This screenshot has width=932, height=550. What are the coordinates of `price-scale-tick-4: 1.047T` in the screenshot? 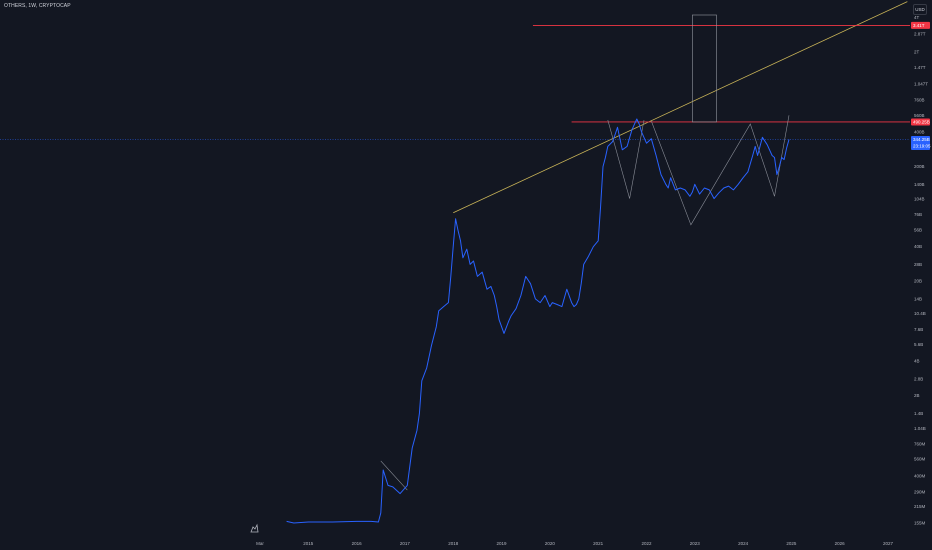 It's located at (921, 84).